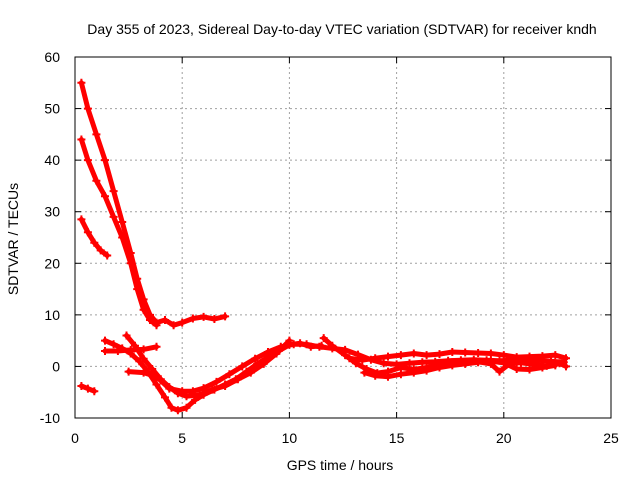 This screenshot has width=640, height=480. I want to click on y-tick-label: 50, so click(52, 109).